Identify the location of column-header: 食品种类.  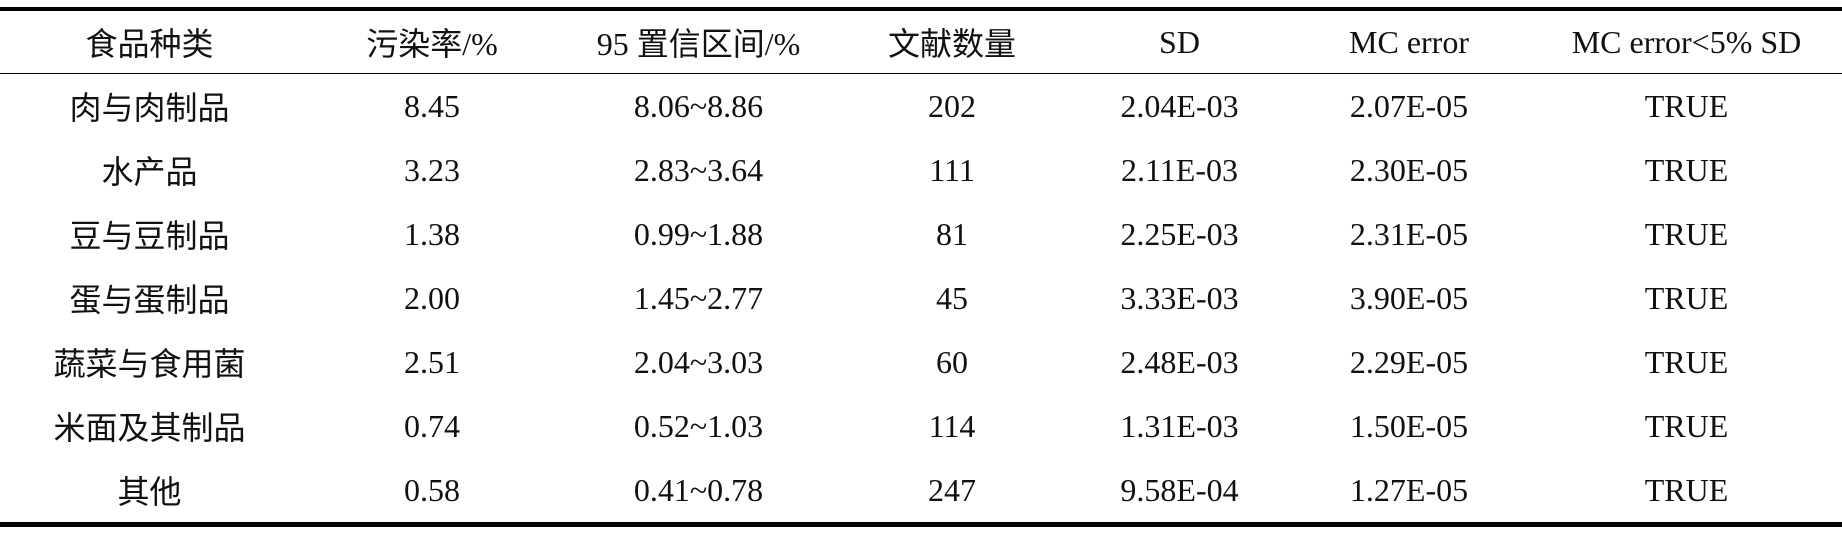
(149, 44).